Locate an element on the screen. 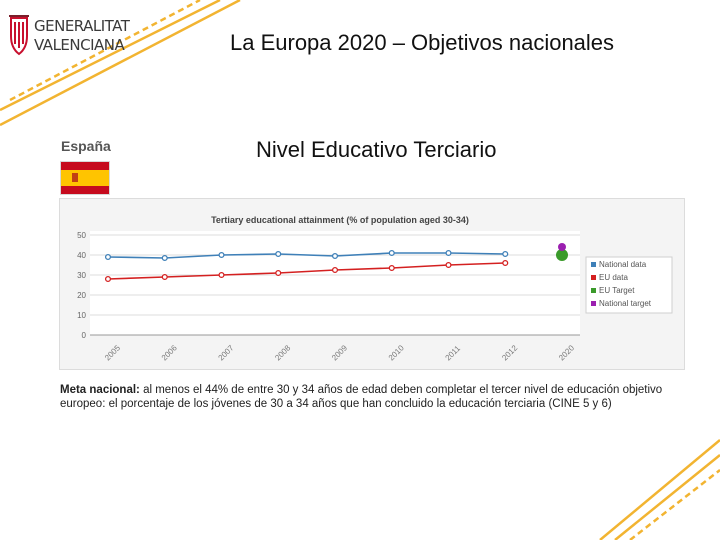 This screenshot has width=720, height=540. note-label: Meta nacional: is located at coordinates (100, 390).